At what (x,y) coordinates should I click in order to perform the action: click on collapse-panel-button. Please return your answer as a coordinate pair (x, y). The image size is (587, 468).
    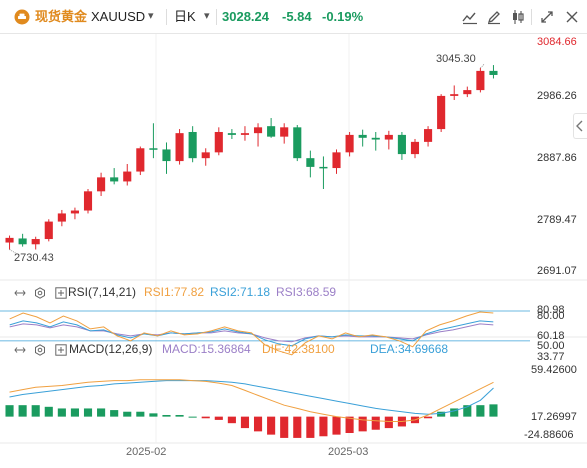
    Looking at the image, I should click on (580, 126).